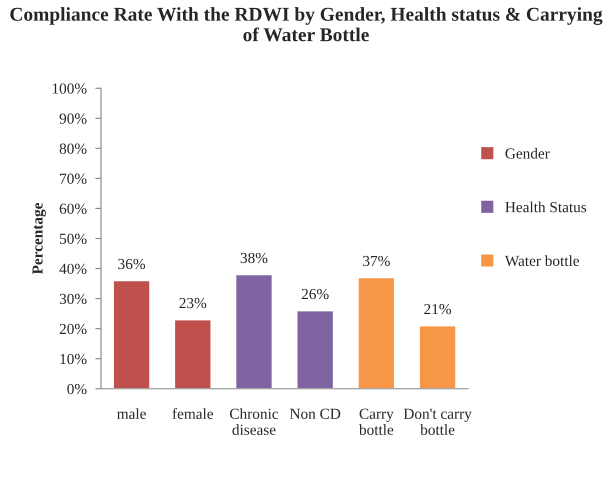 Image resolution: width=612 pixels, height=477 pixels. I want to click on data-label: 21%, so click(438, 309).